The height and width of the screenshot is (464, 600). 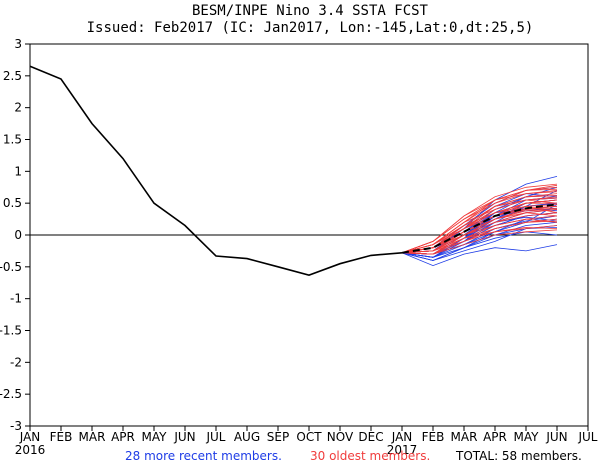 I want to click on y-tick-label: 0.5, so click(x=12, y=203).